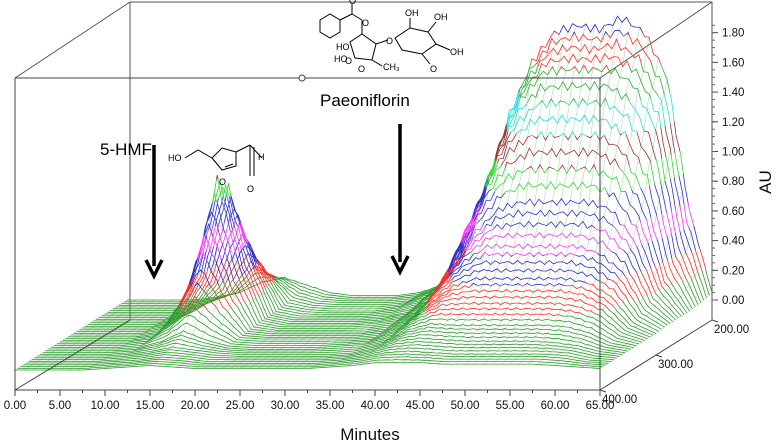 This screenshot has height=444, width=778. I want to click on spectrum-slice-355nm, so click(333, 344).